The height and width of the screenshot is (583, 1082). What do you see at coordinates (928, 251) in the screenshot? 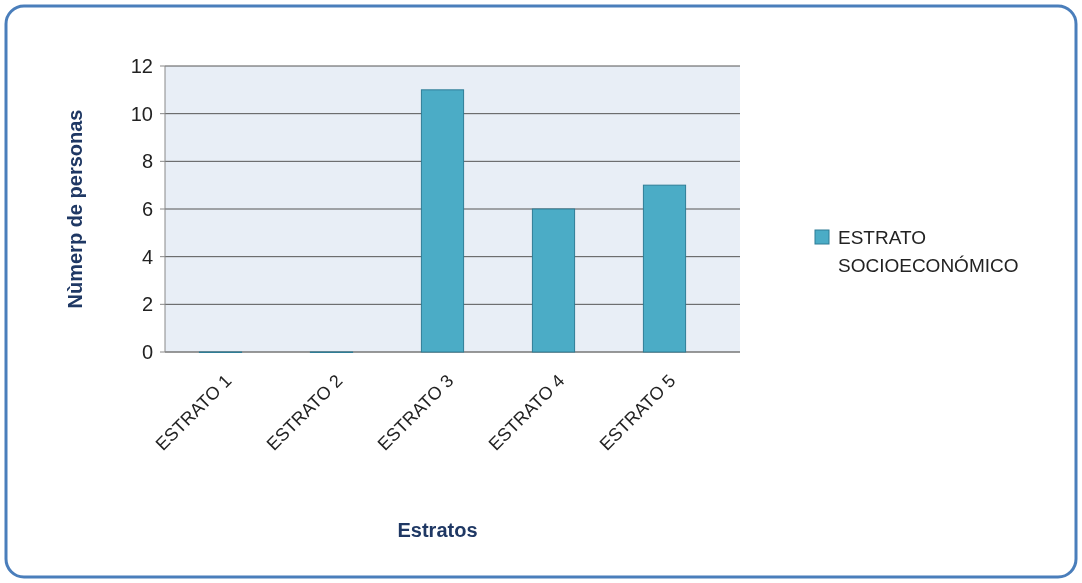
I see `legend-label: ESTRATO SOCIOECONÓMICO` at bounding box center [928, 251].